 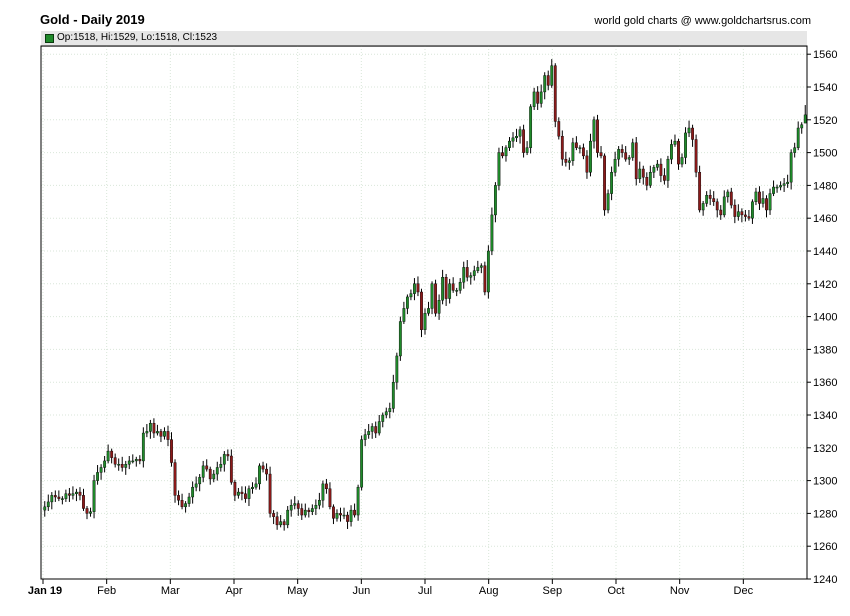 I want to click on x-tick-label: Oct, so click(x=615, y=591).